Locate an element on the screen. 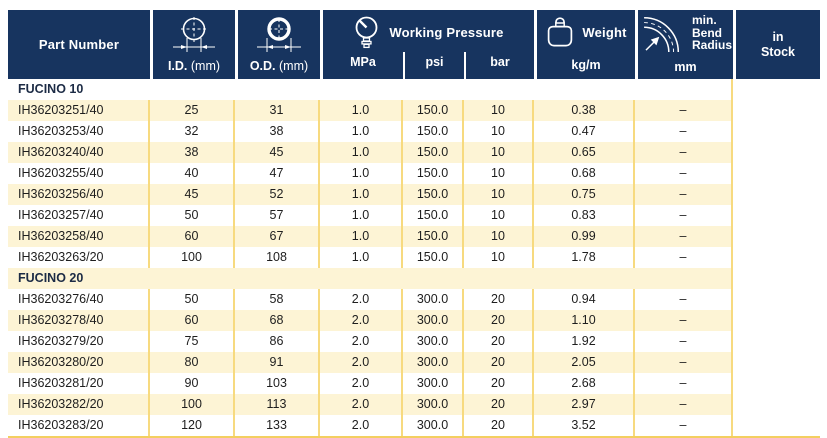 This screenshot has height=438, width=827. part-number-cell: IH36203283/20 is located at coordinates (79, 425).